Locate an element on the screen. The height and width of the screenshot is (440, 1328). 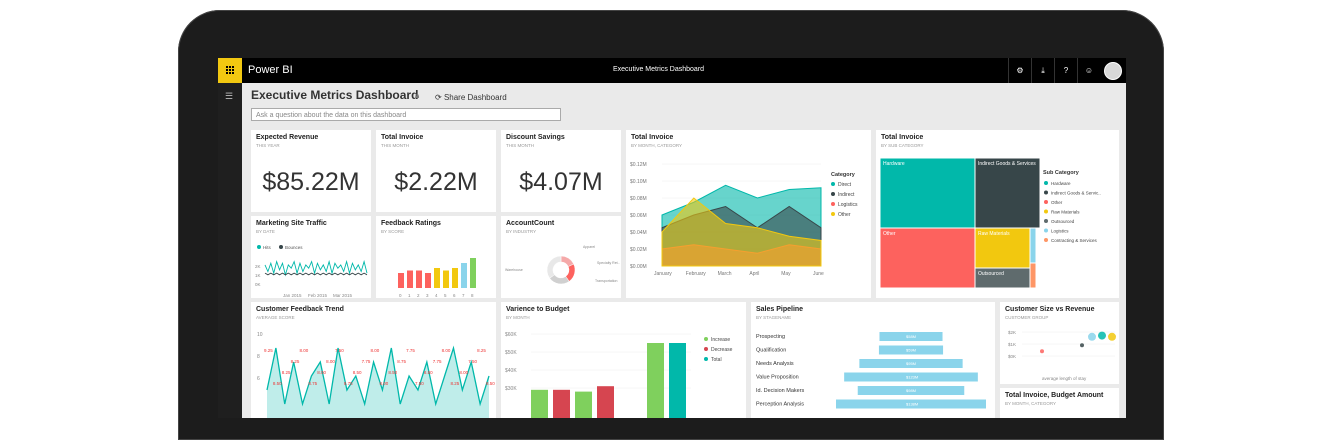
tile-title: Discount Savings is located at coordinates (535, 137).